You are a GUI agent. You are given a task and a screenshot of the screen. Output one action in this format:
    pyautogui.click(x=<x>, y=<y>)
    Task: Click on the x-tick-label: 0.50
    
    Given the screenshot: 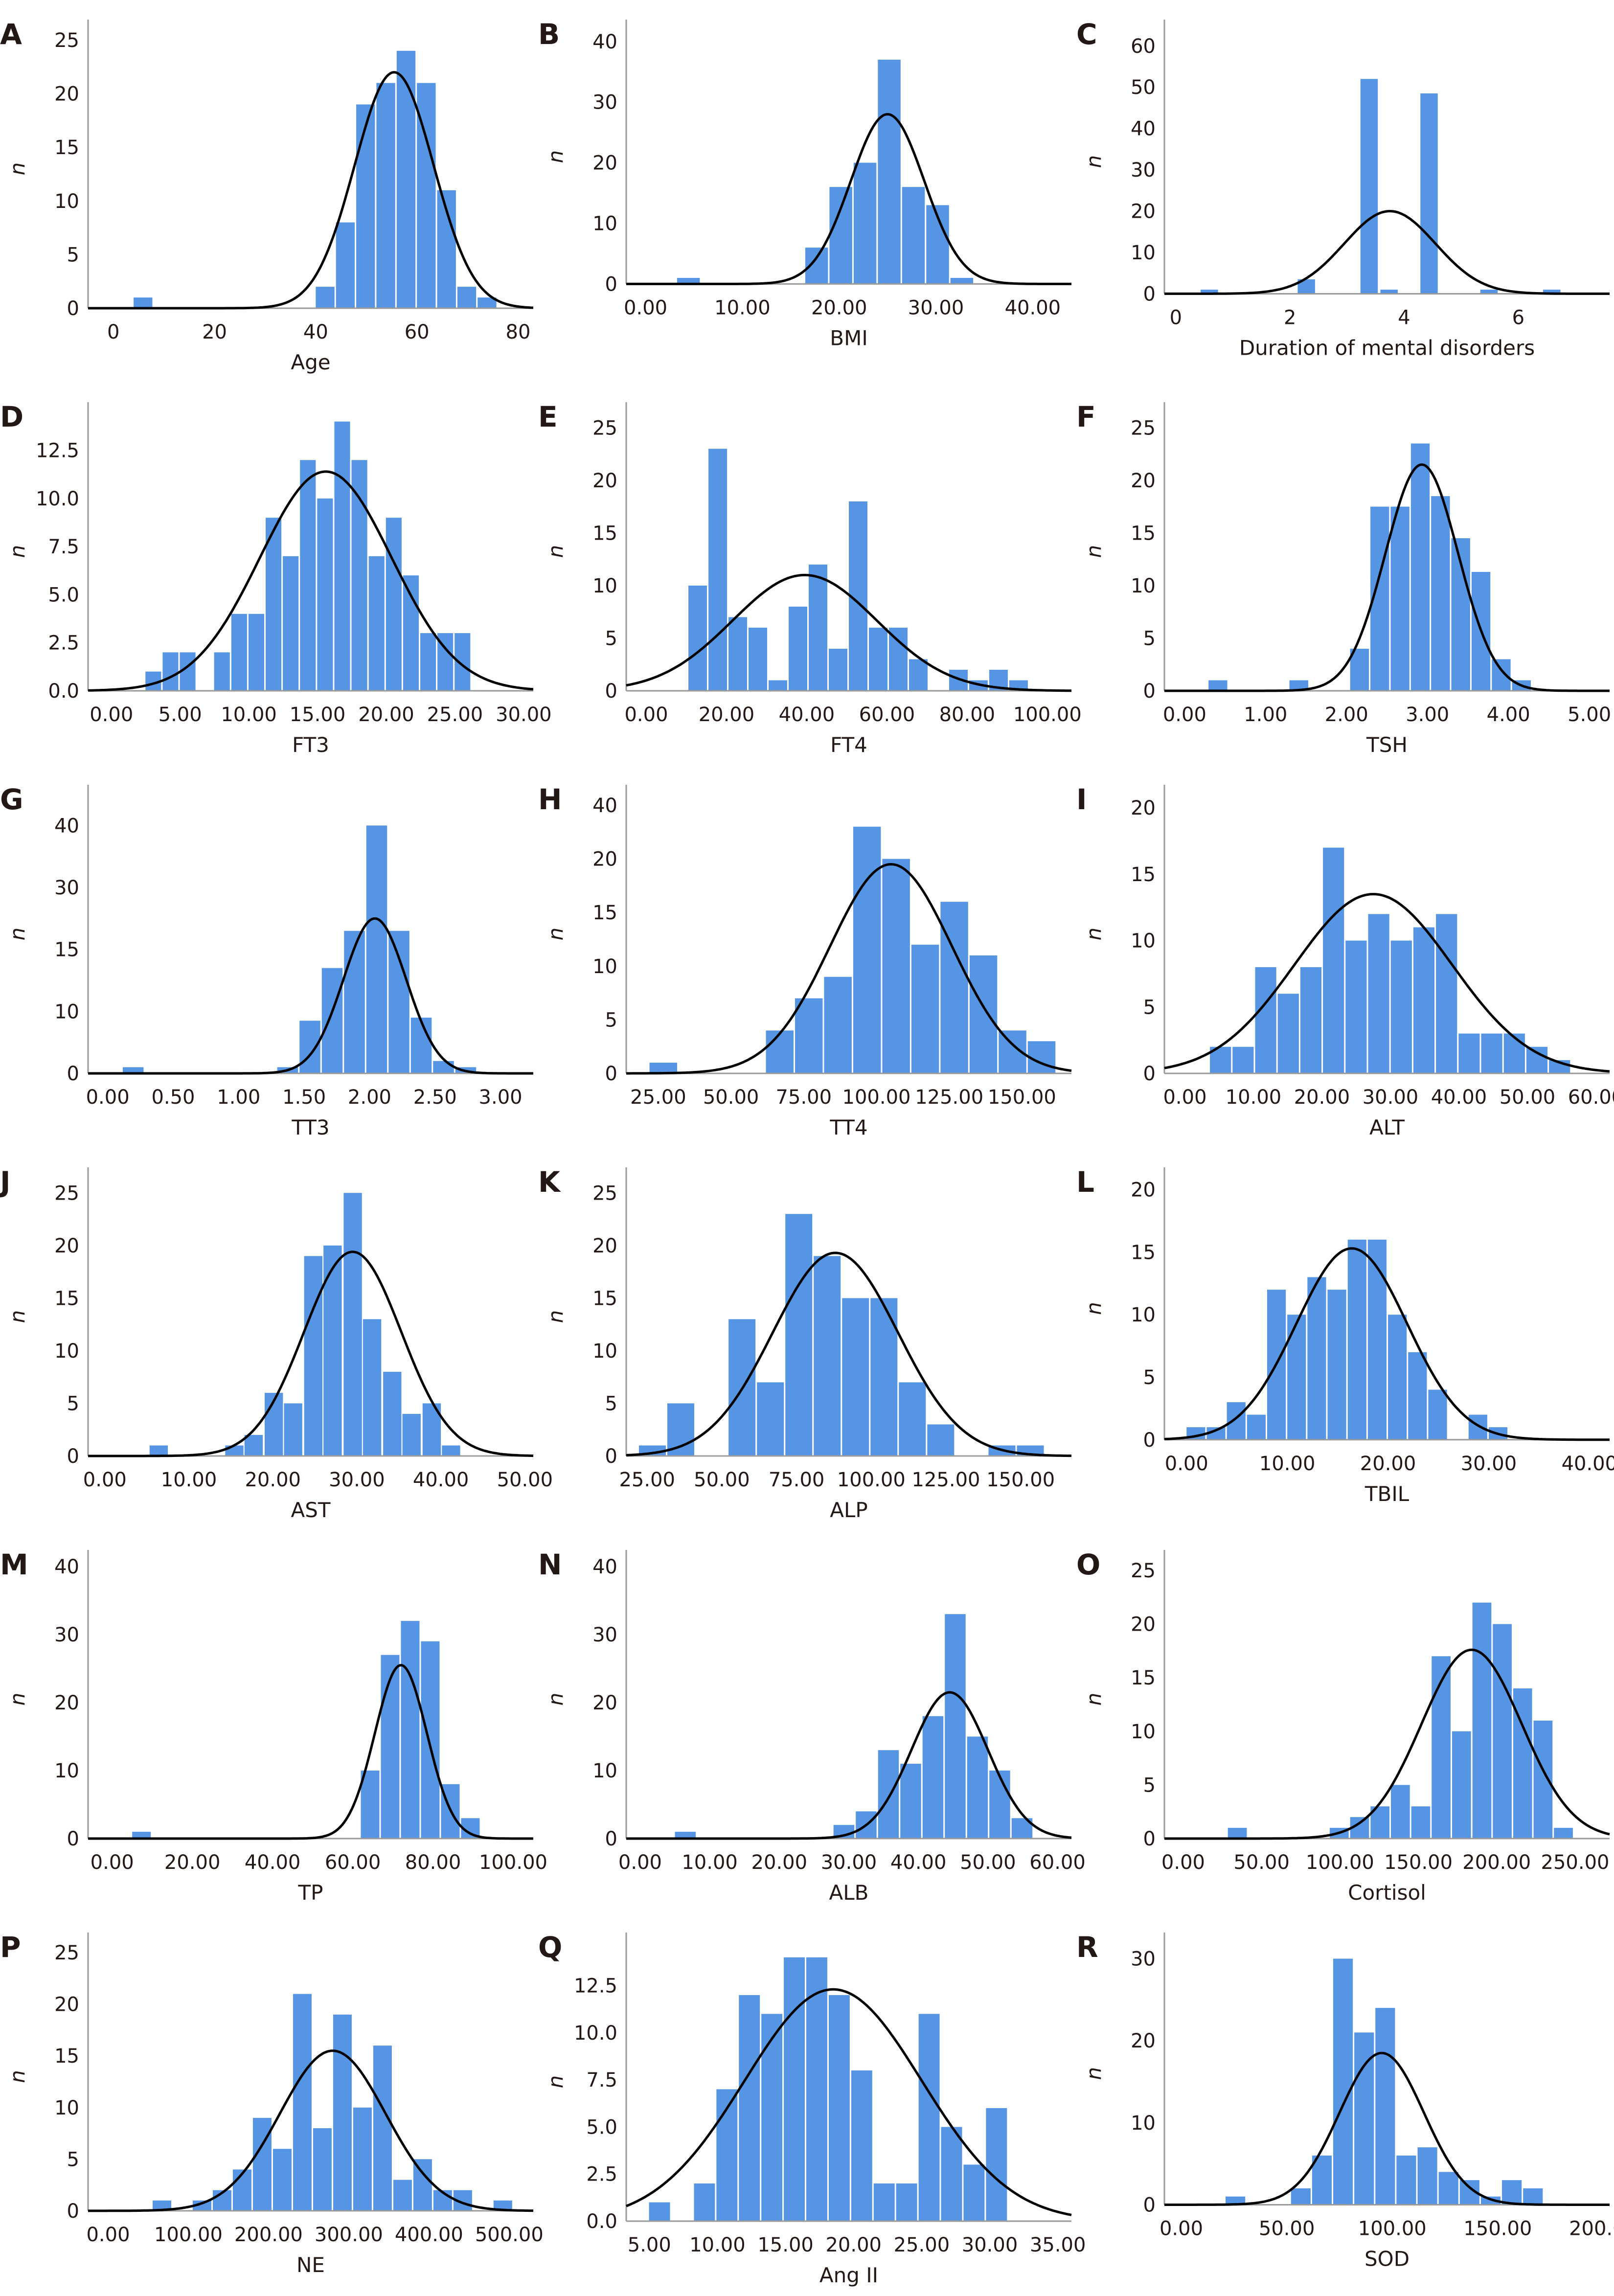 What is the action you would take?
    pyautogui.click(x=173, y=1097)
    